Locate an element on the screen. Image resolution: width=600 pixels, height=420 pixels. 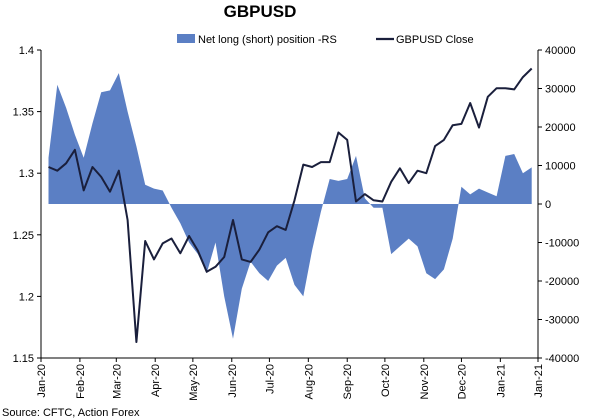
y-right-tick-label: 0 is located at coordinates (548, 205).